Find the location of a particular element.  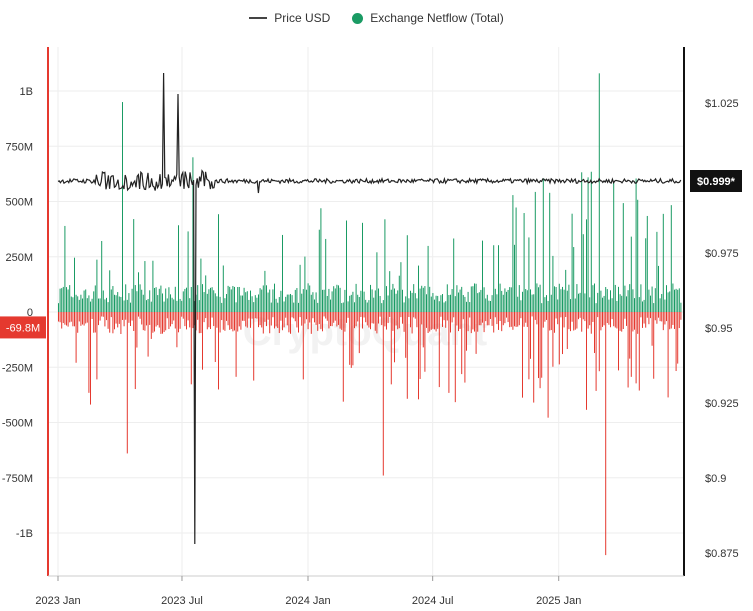

y-right-tick-label: $0.875 is located at coordinates (722, 554).